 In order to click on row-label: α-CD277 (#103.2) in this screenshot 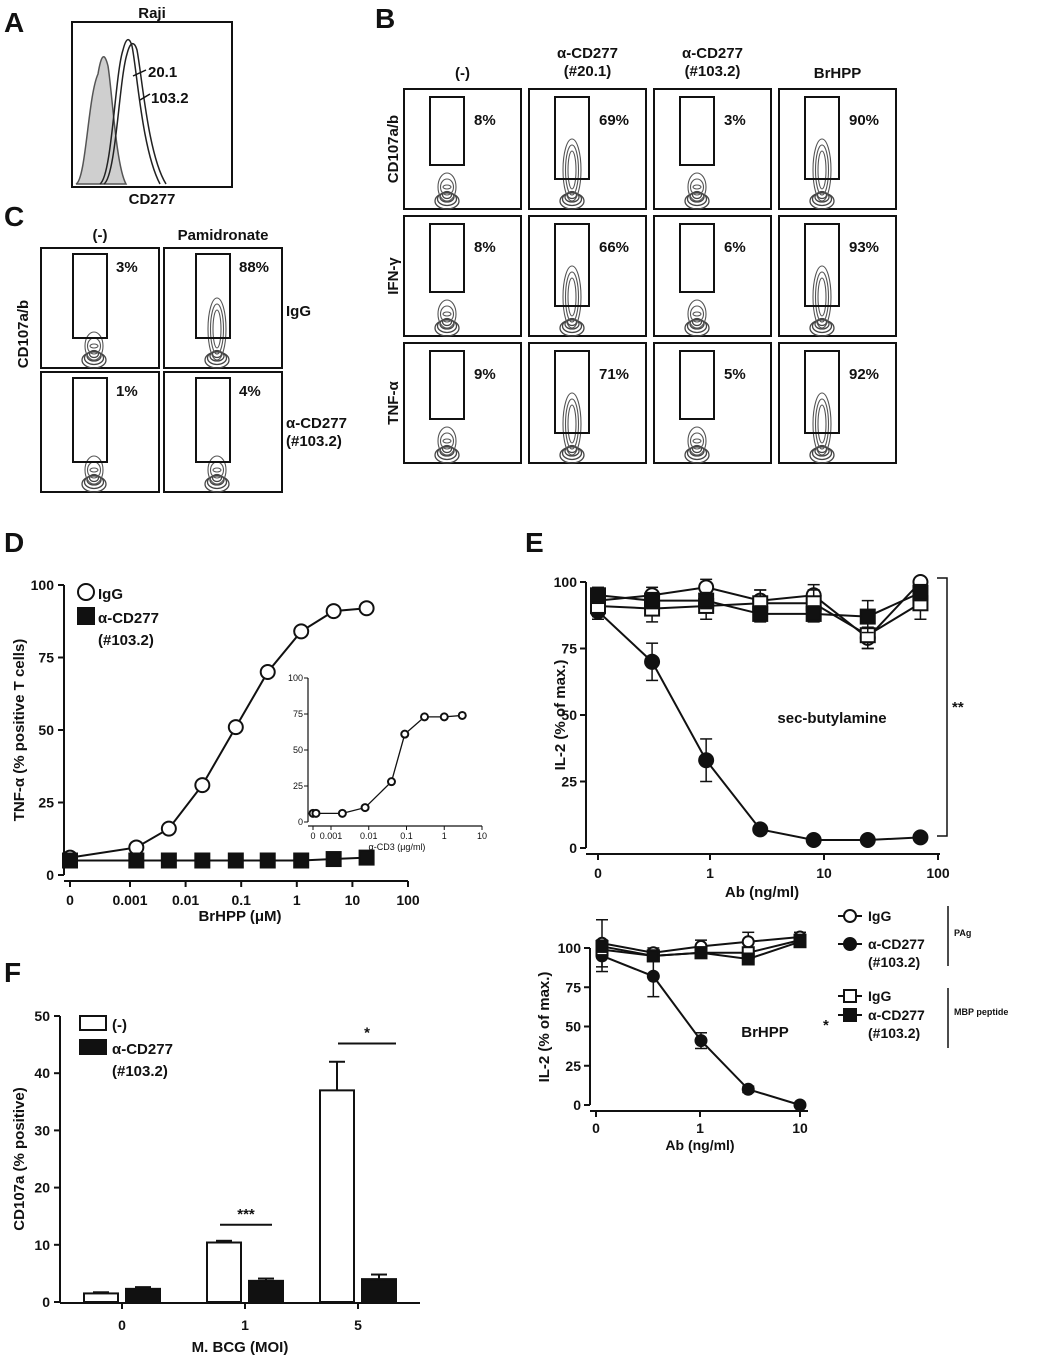, I will do `click(316, 432)`.